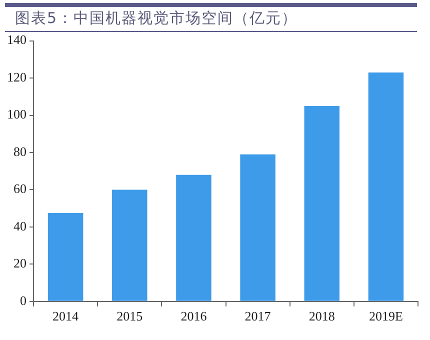  What do you see at coordinates (321, 316) in the screenshot?
I see `x-tick-label: 2018` at bounding box center [321, 316].